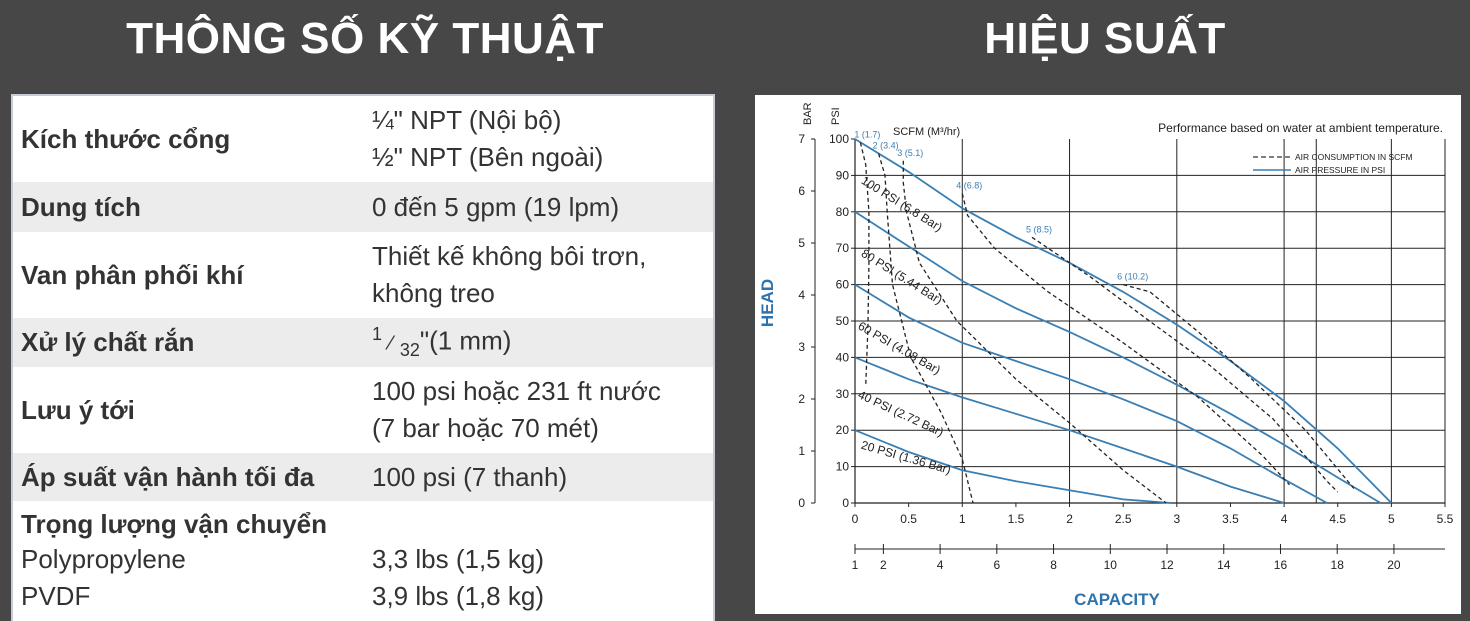 The image size is (1470, 621). Describe the element at coordinates (901, 413) in the screenshot. I see `pressure-curve-label: 40 PSI (2.72 Bar)` at that location.